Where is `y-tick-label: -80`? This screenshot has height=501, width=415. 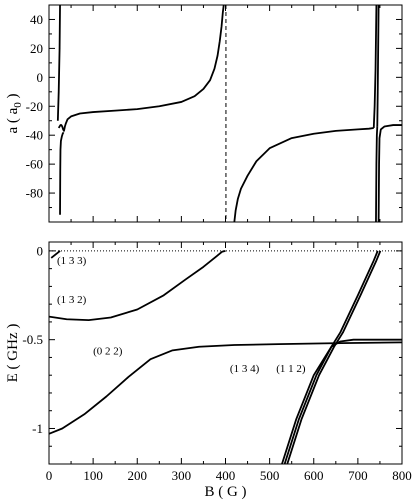
y-tick-label: -80 is located at coordinates (34, 193).